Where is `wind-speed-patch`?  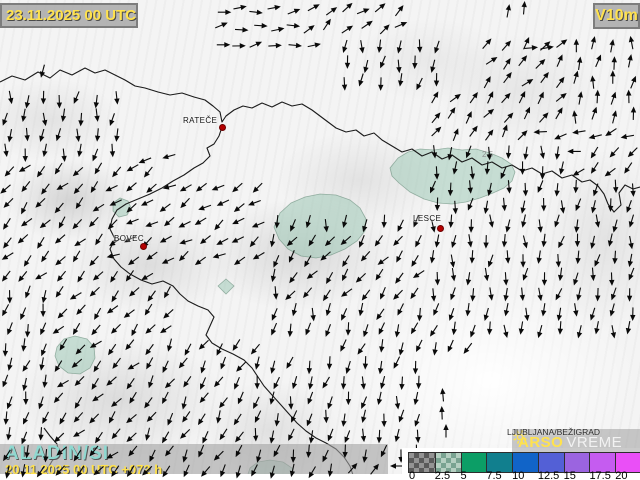 wind-speed-patch is located at coordinates (226, 286).